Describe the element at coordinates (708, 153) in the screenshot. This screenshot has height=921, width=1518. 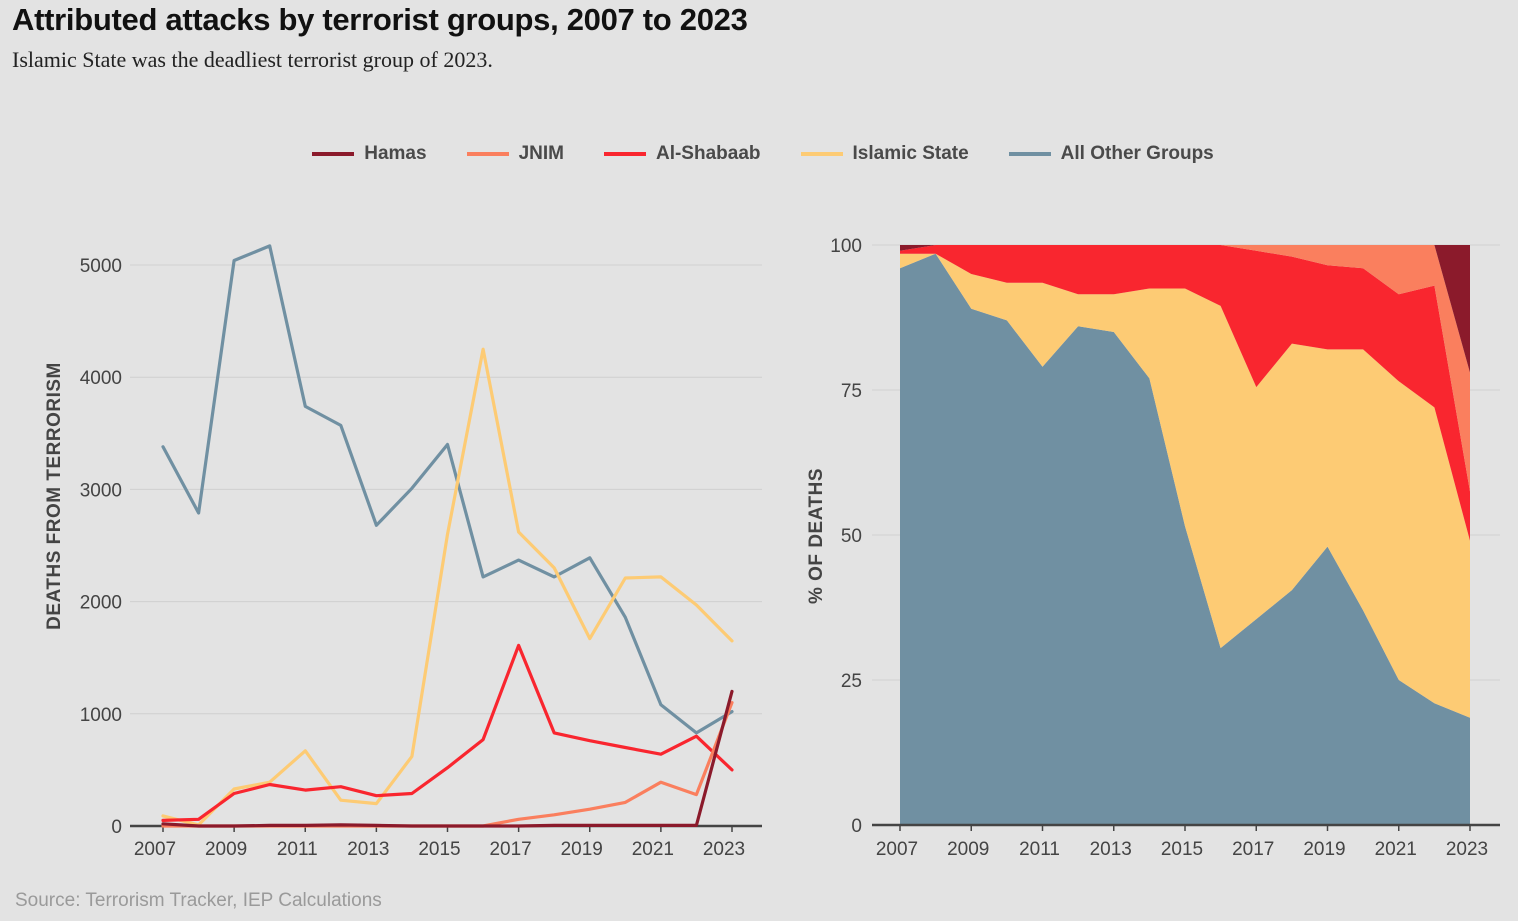
I see `legend-label-al-shabaab: Al-Shabaab` at that location.